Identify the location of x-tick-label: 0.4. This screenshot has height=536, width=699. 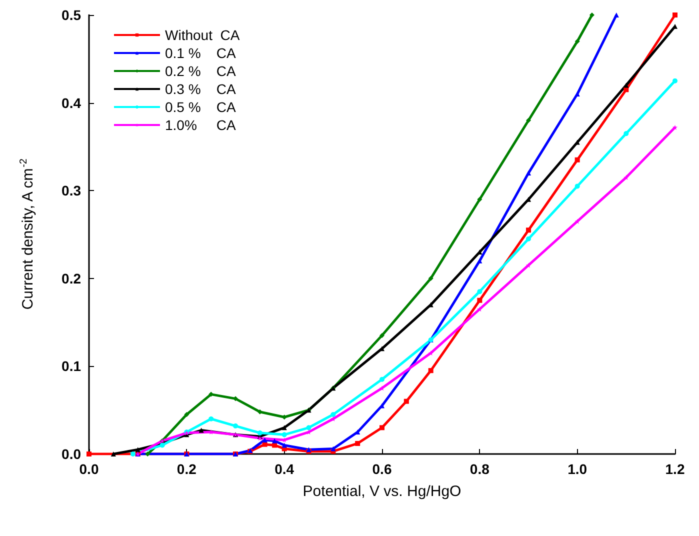
(284, 469).